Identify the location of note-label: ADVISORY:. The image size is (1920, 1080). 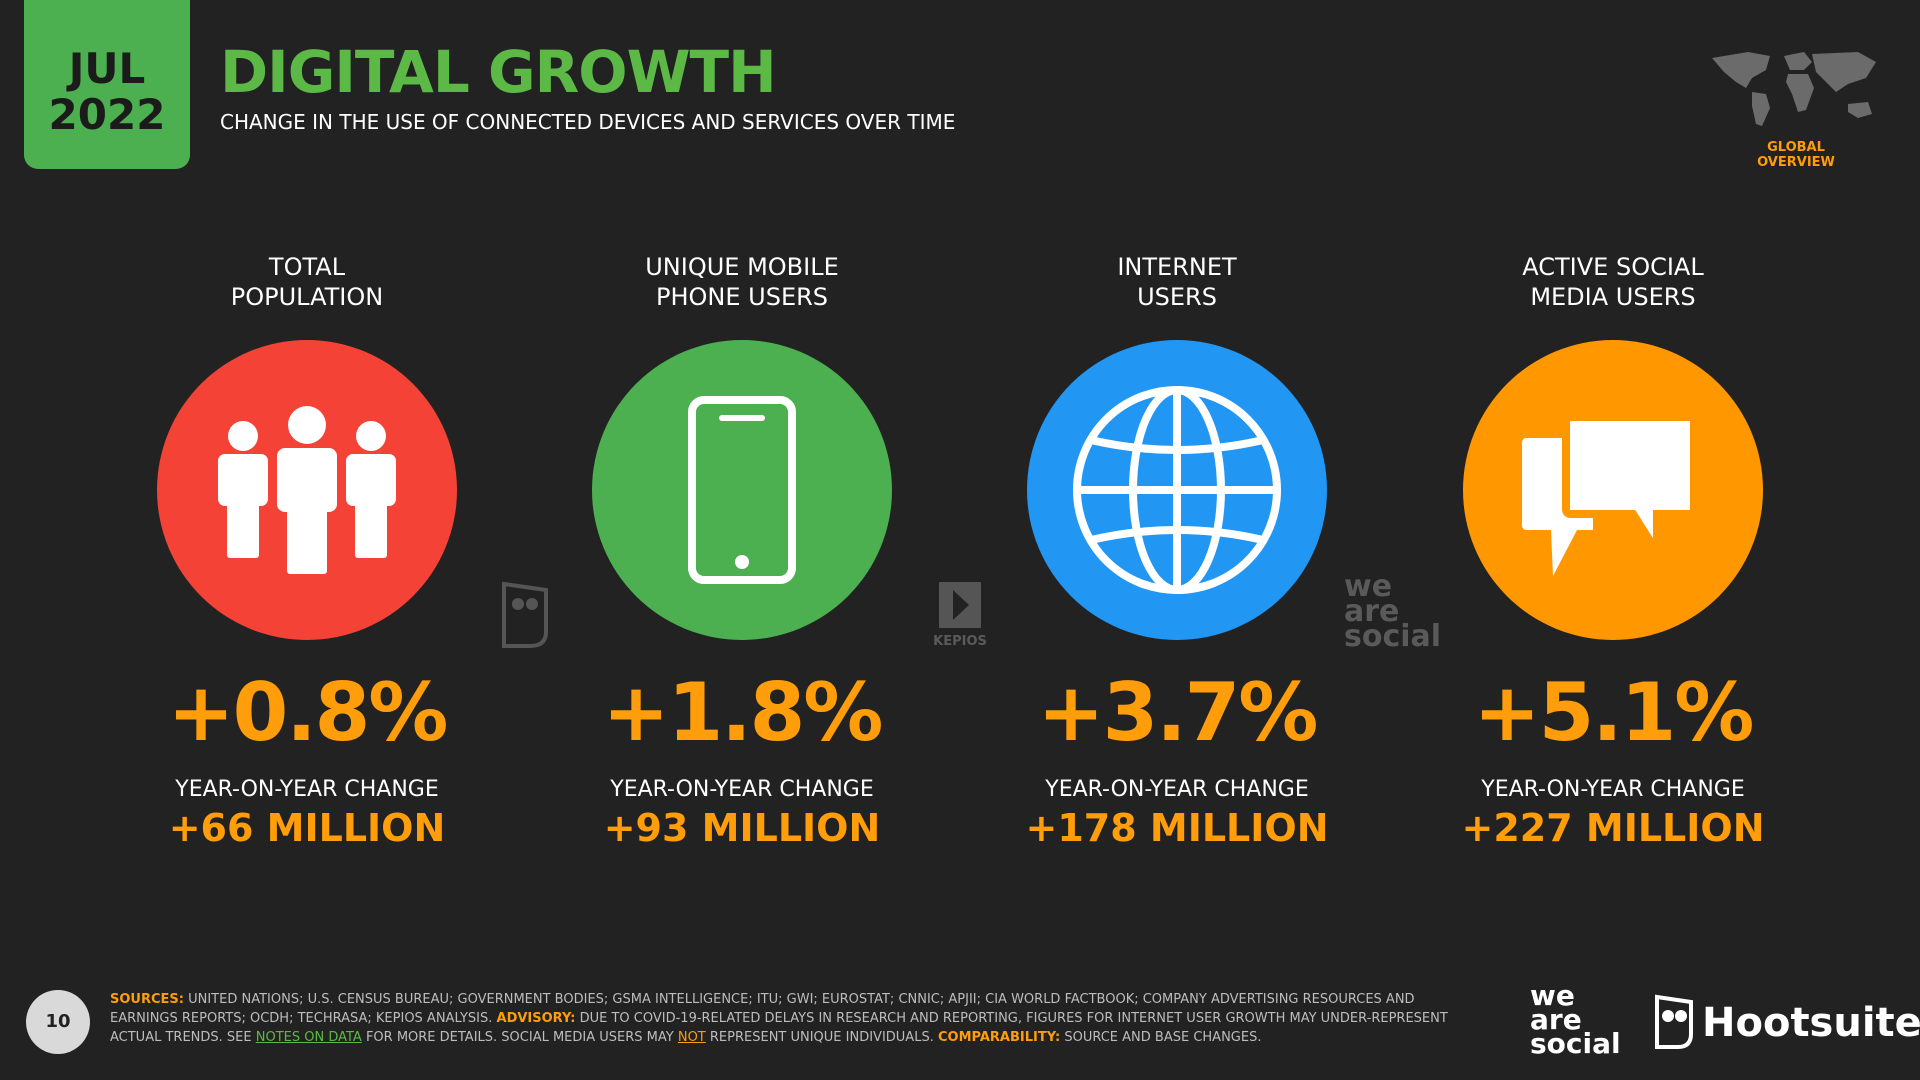
(536, 1018).